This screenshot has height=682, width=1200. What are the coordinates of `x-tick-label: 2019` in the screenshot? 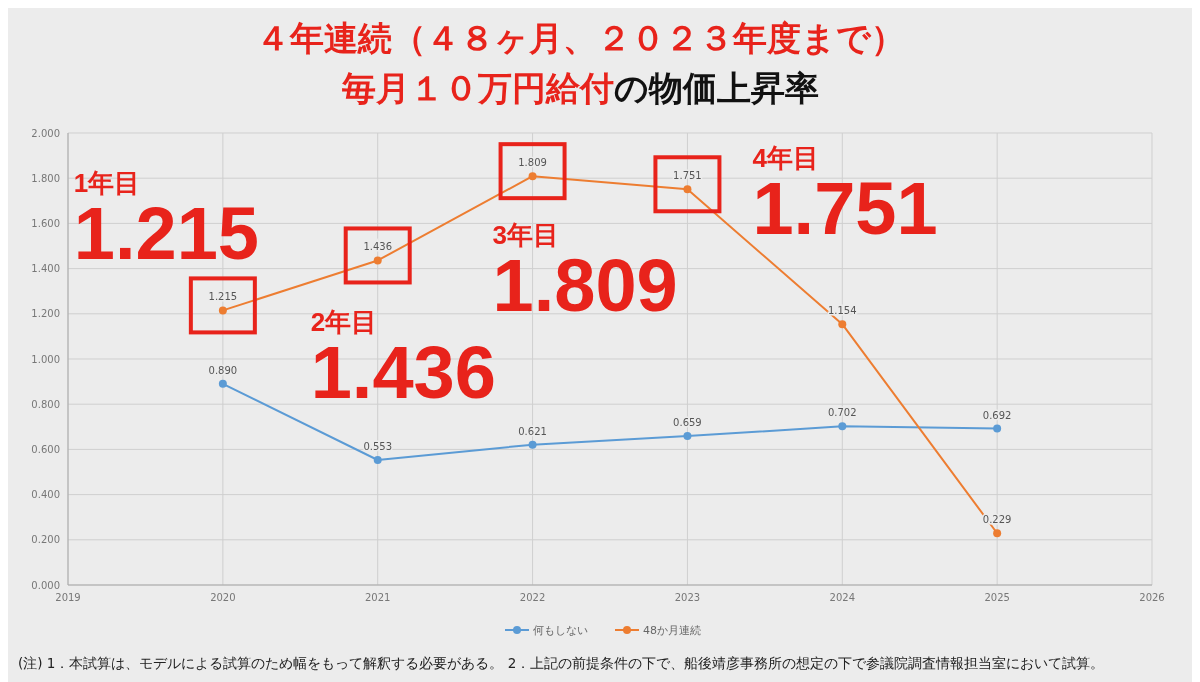 It's located at (68, 597).